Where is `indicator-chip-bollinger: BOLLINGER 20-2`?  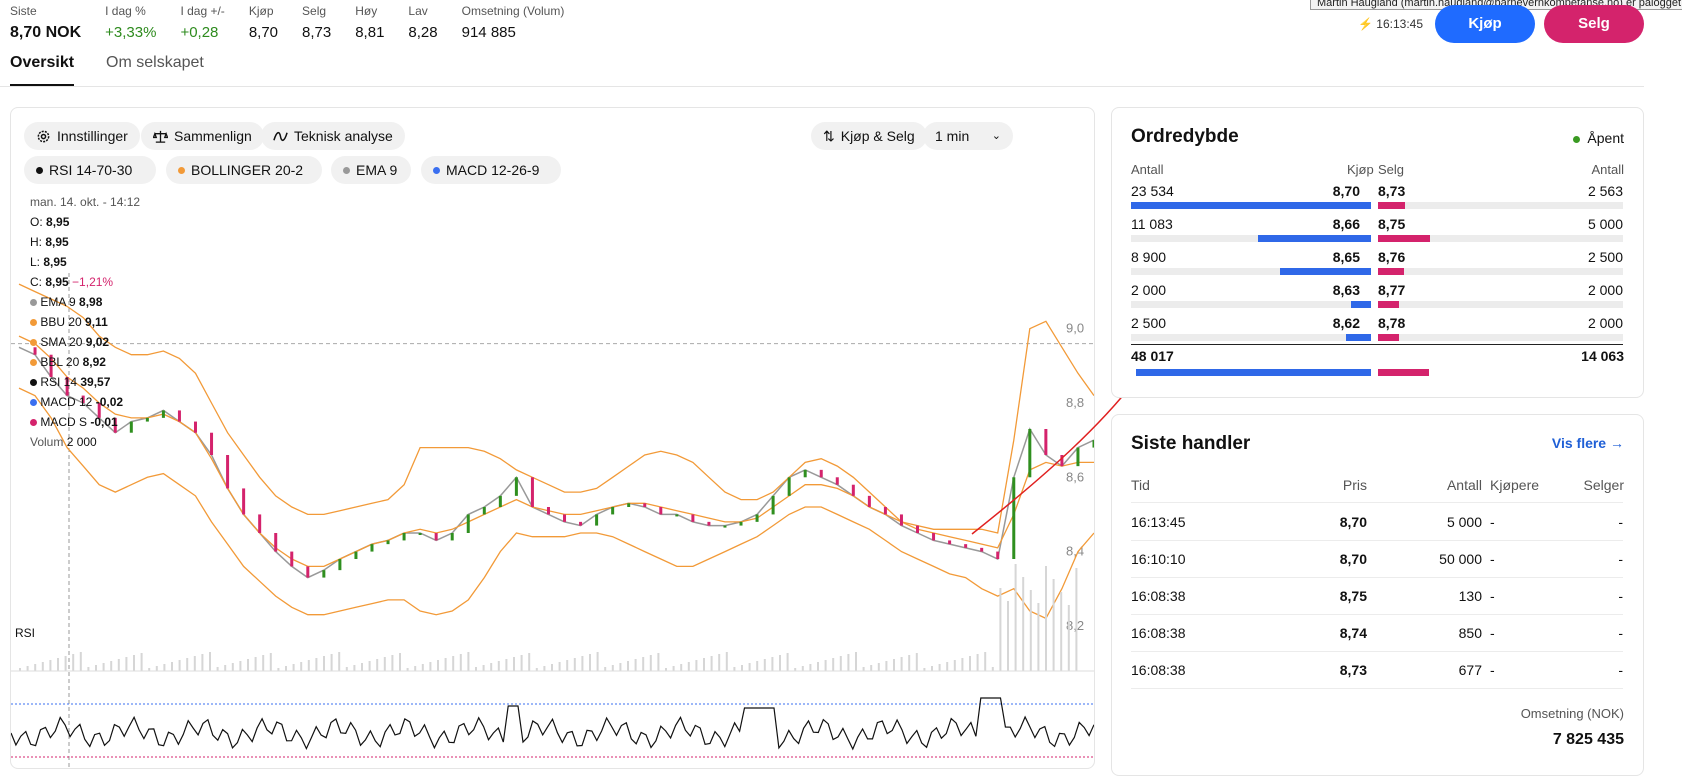 indicator-chip-bollinger: BOLLINGER 20-2 is located at coordinates (244, 170).